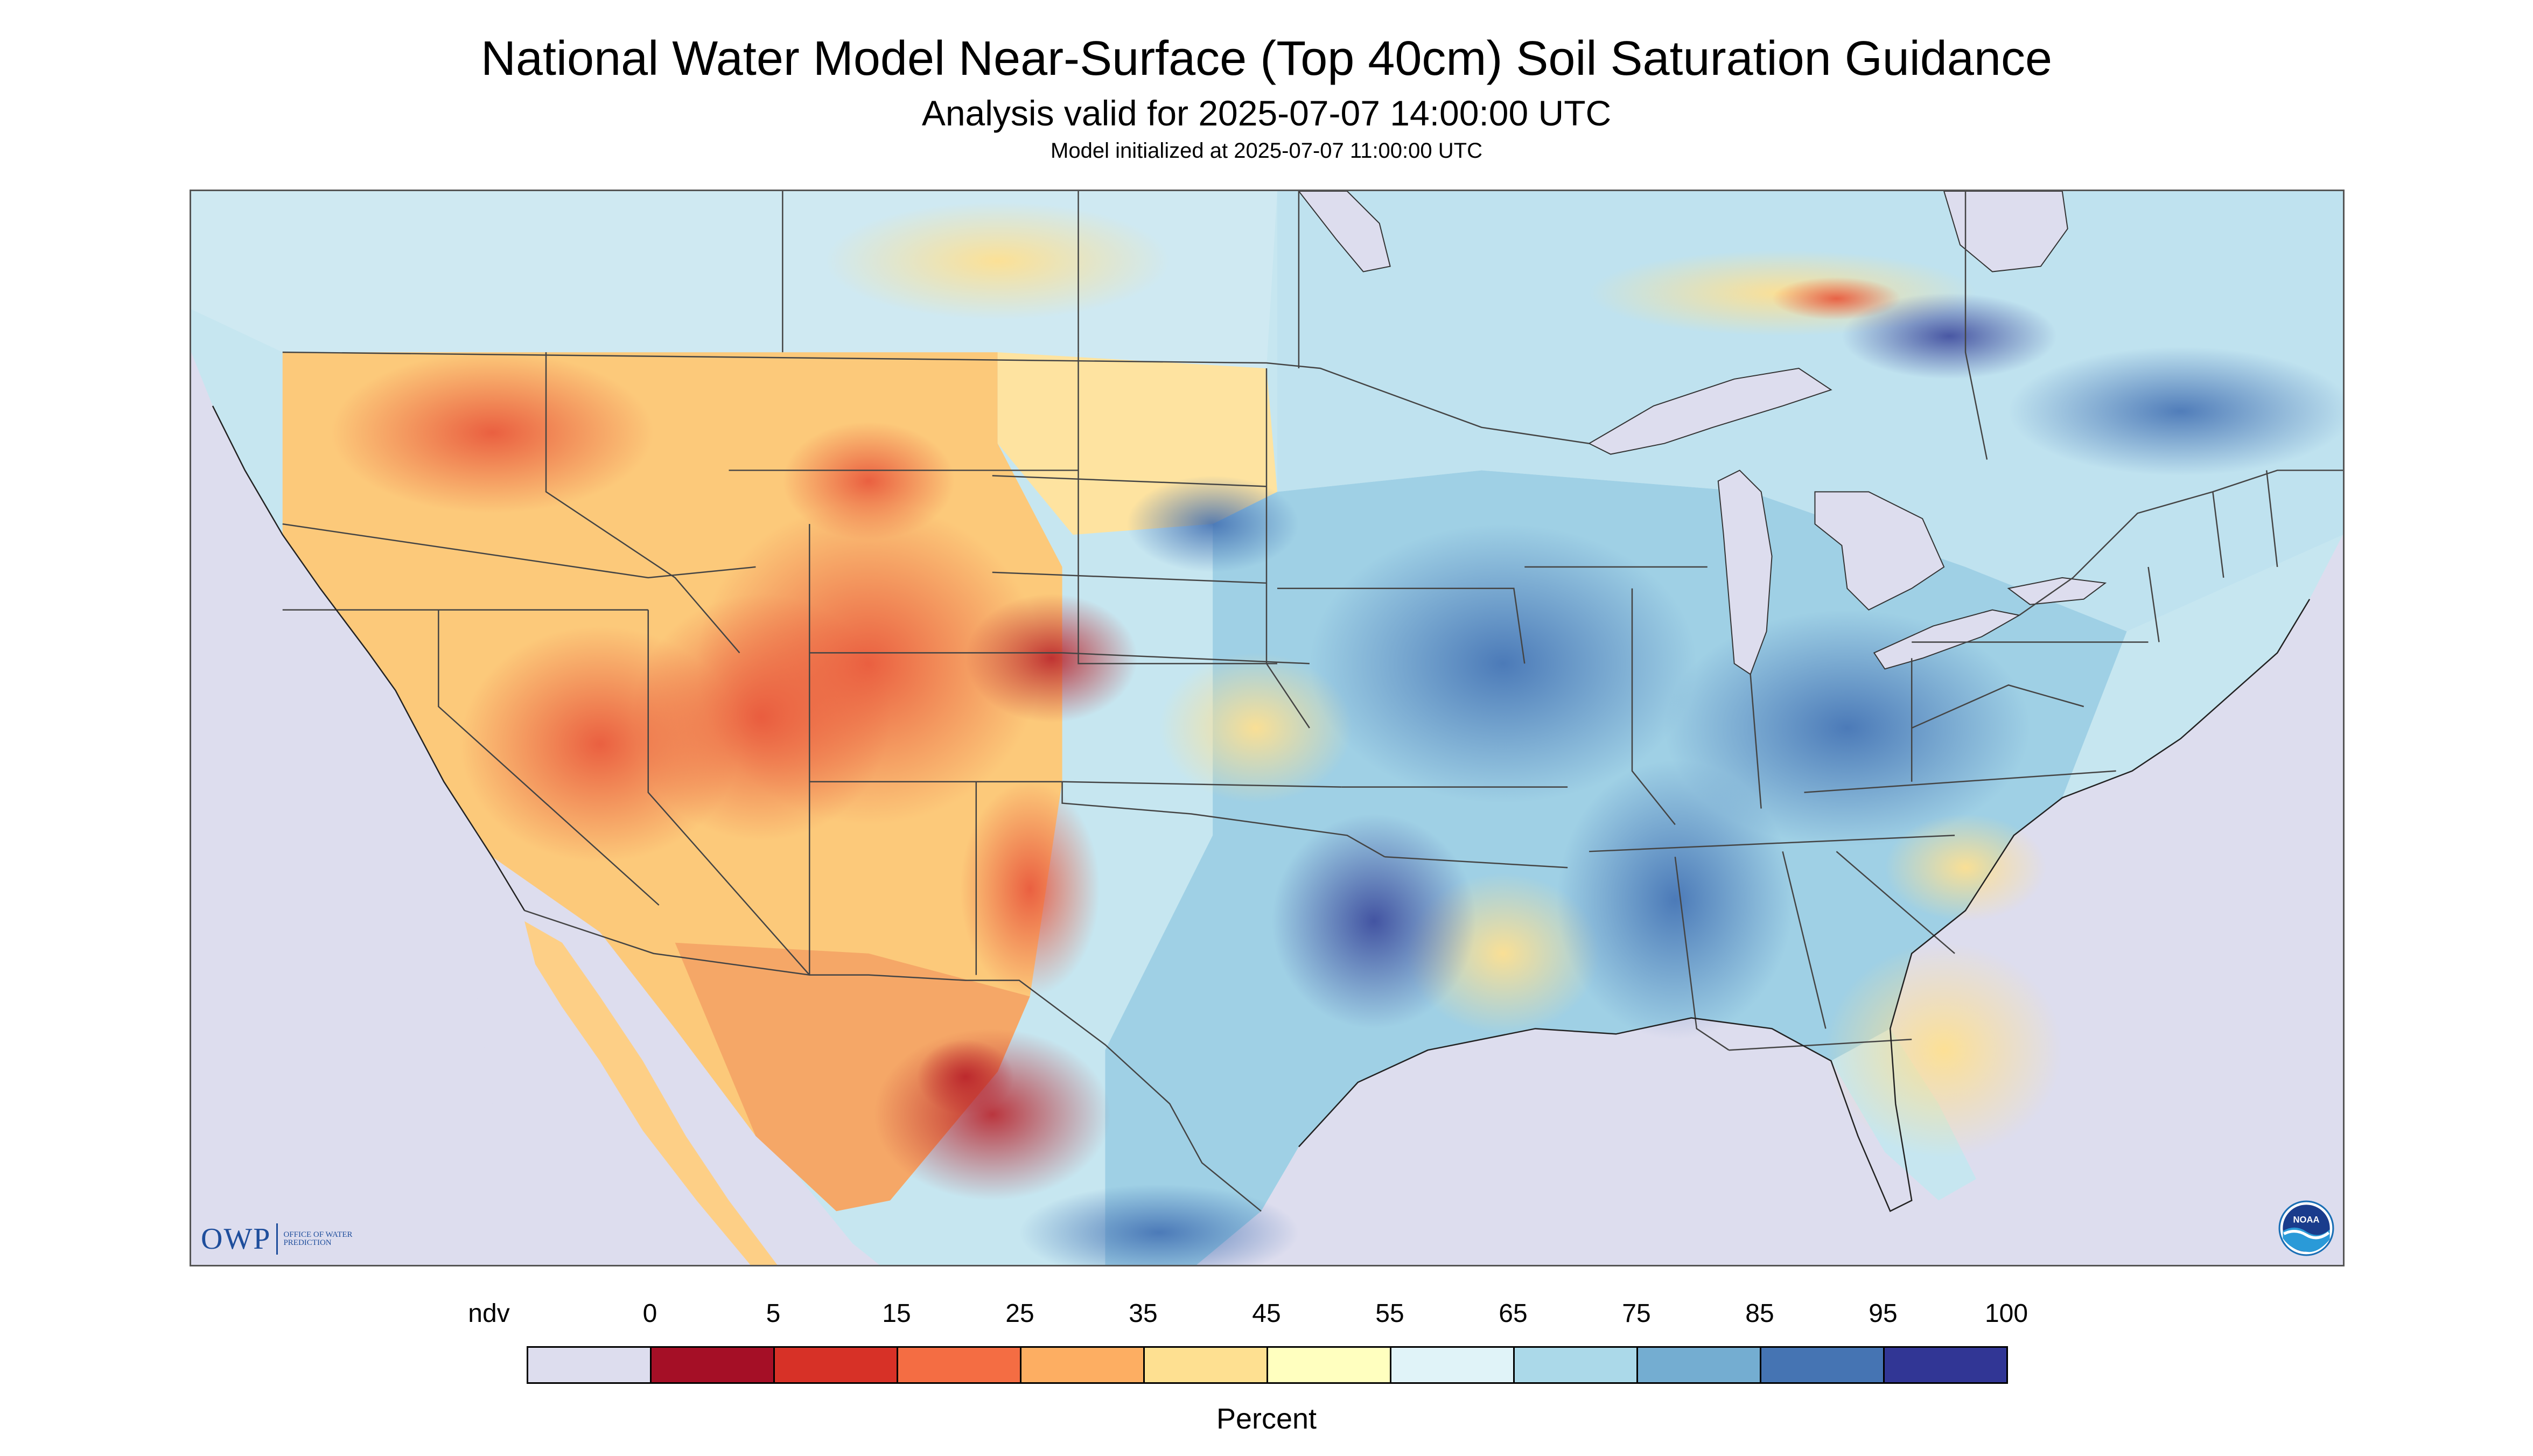 The image size is (2533, 1456). I want to click on border-dakotas-mn, so click(1177, 508).